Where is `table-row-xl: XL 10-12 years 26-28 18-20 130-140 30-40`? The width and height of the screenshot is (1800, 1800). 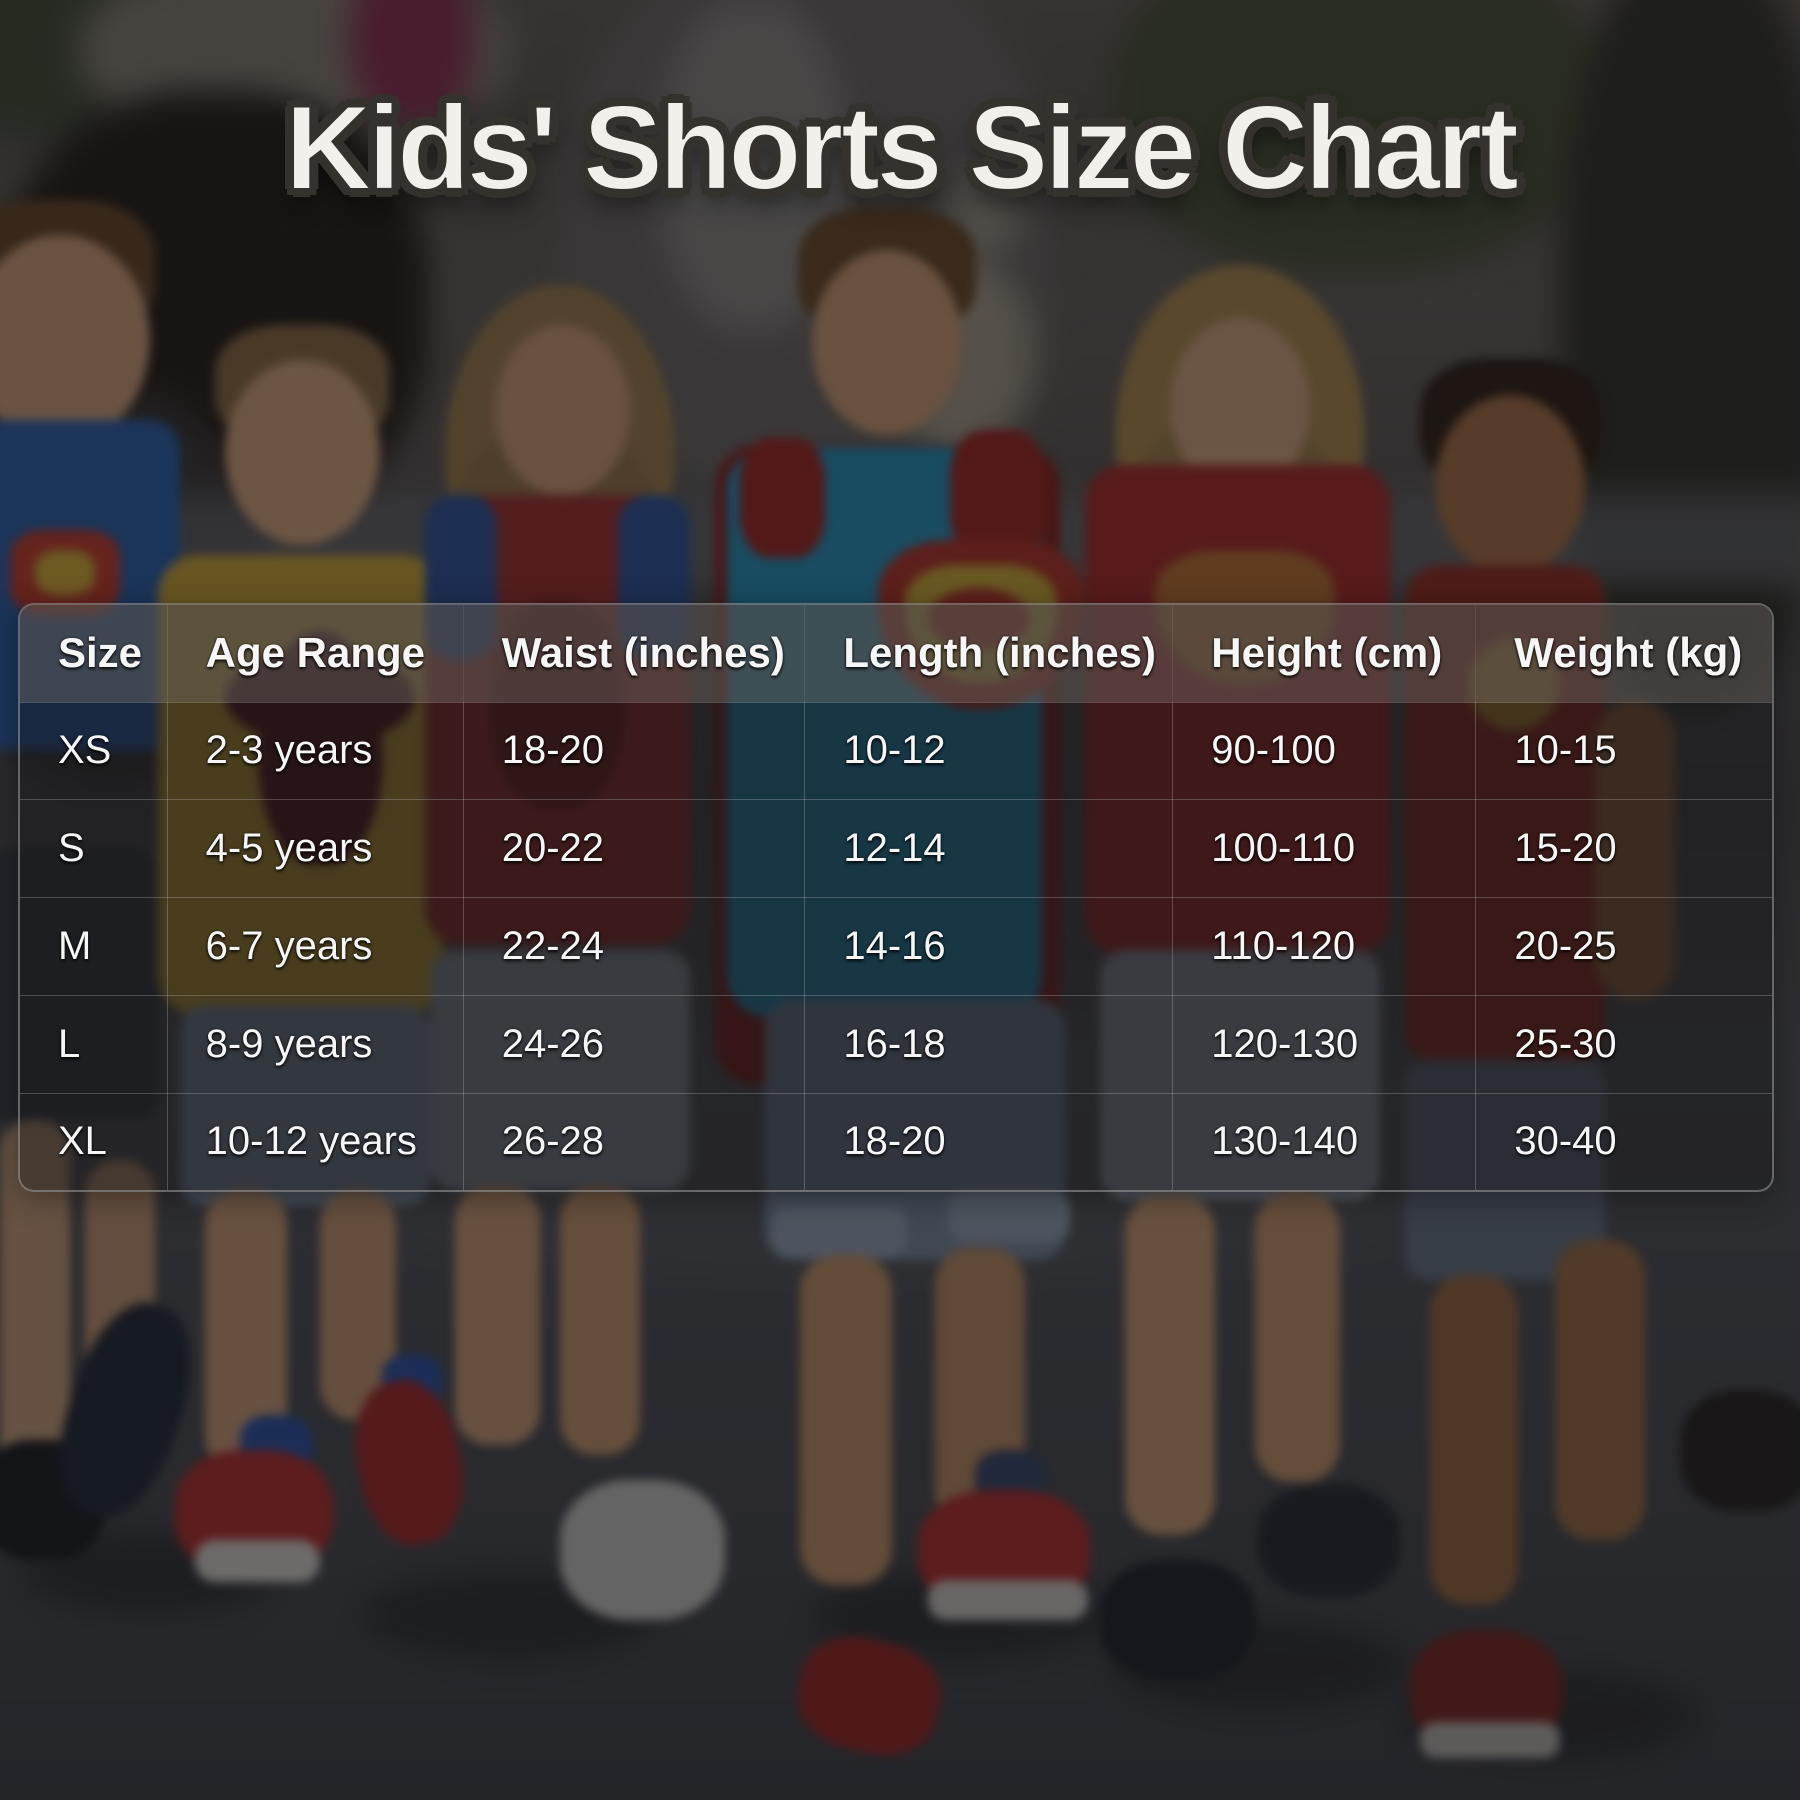
table-row-xl: XL 10-12 years 26-28 18-20 130-140 30-40 is located at coordinates (896, 1141).